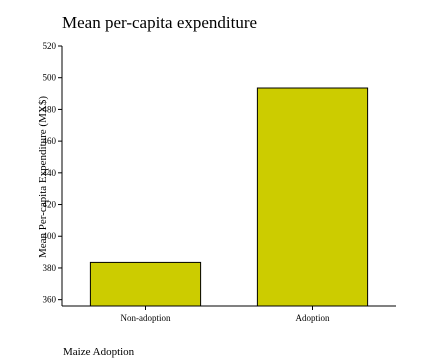 This screenshot has width=427, height=358. I want to click on y-tick-label: 380, so click(50, 268).